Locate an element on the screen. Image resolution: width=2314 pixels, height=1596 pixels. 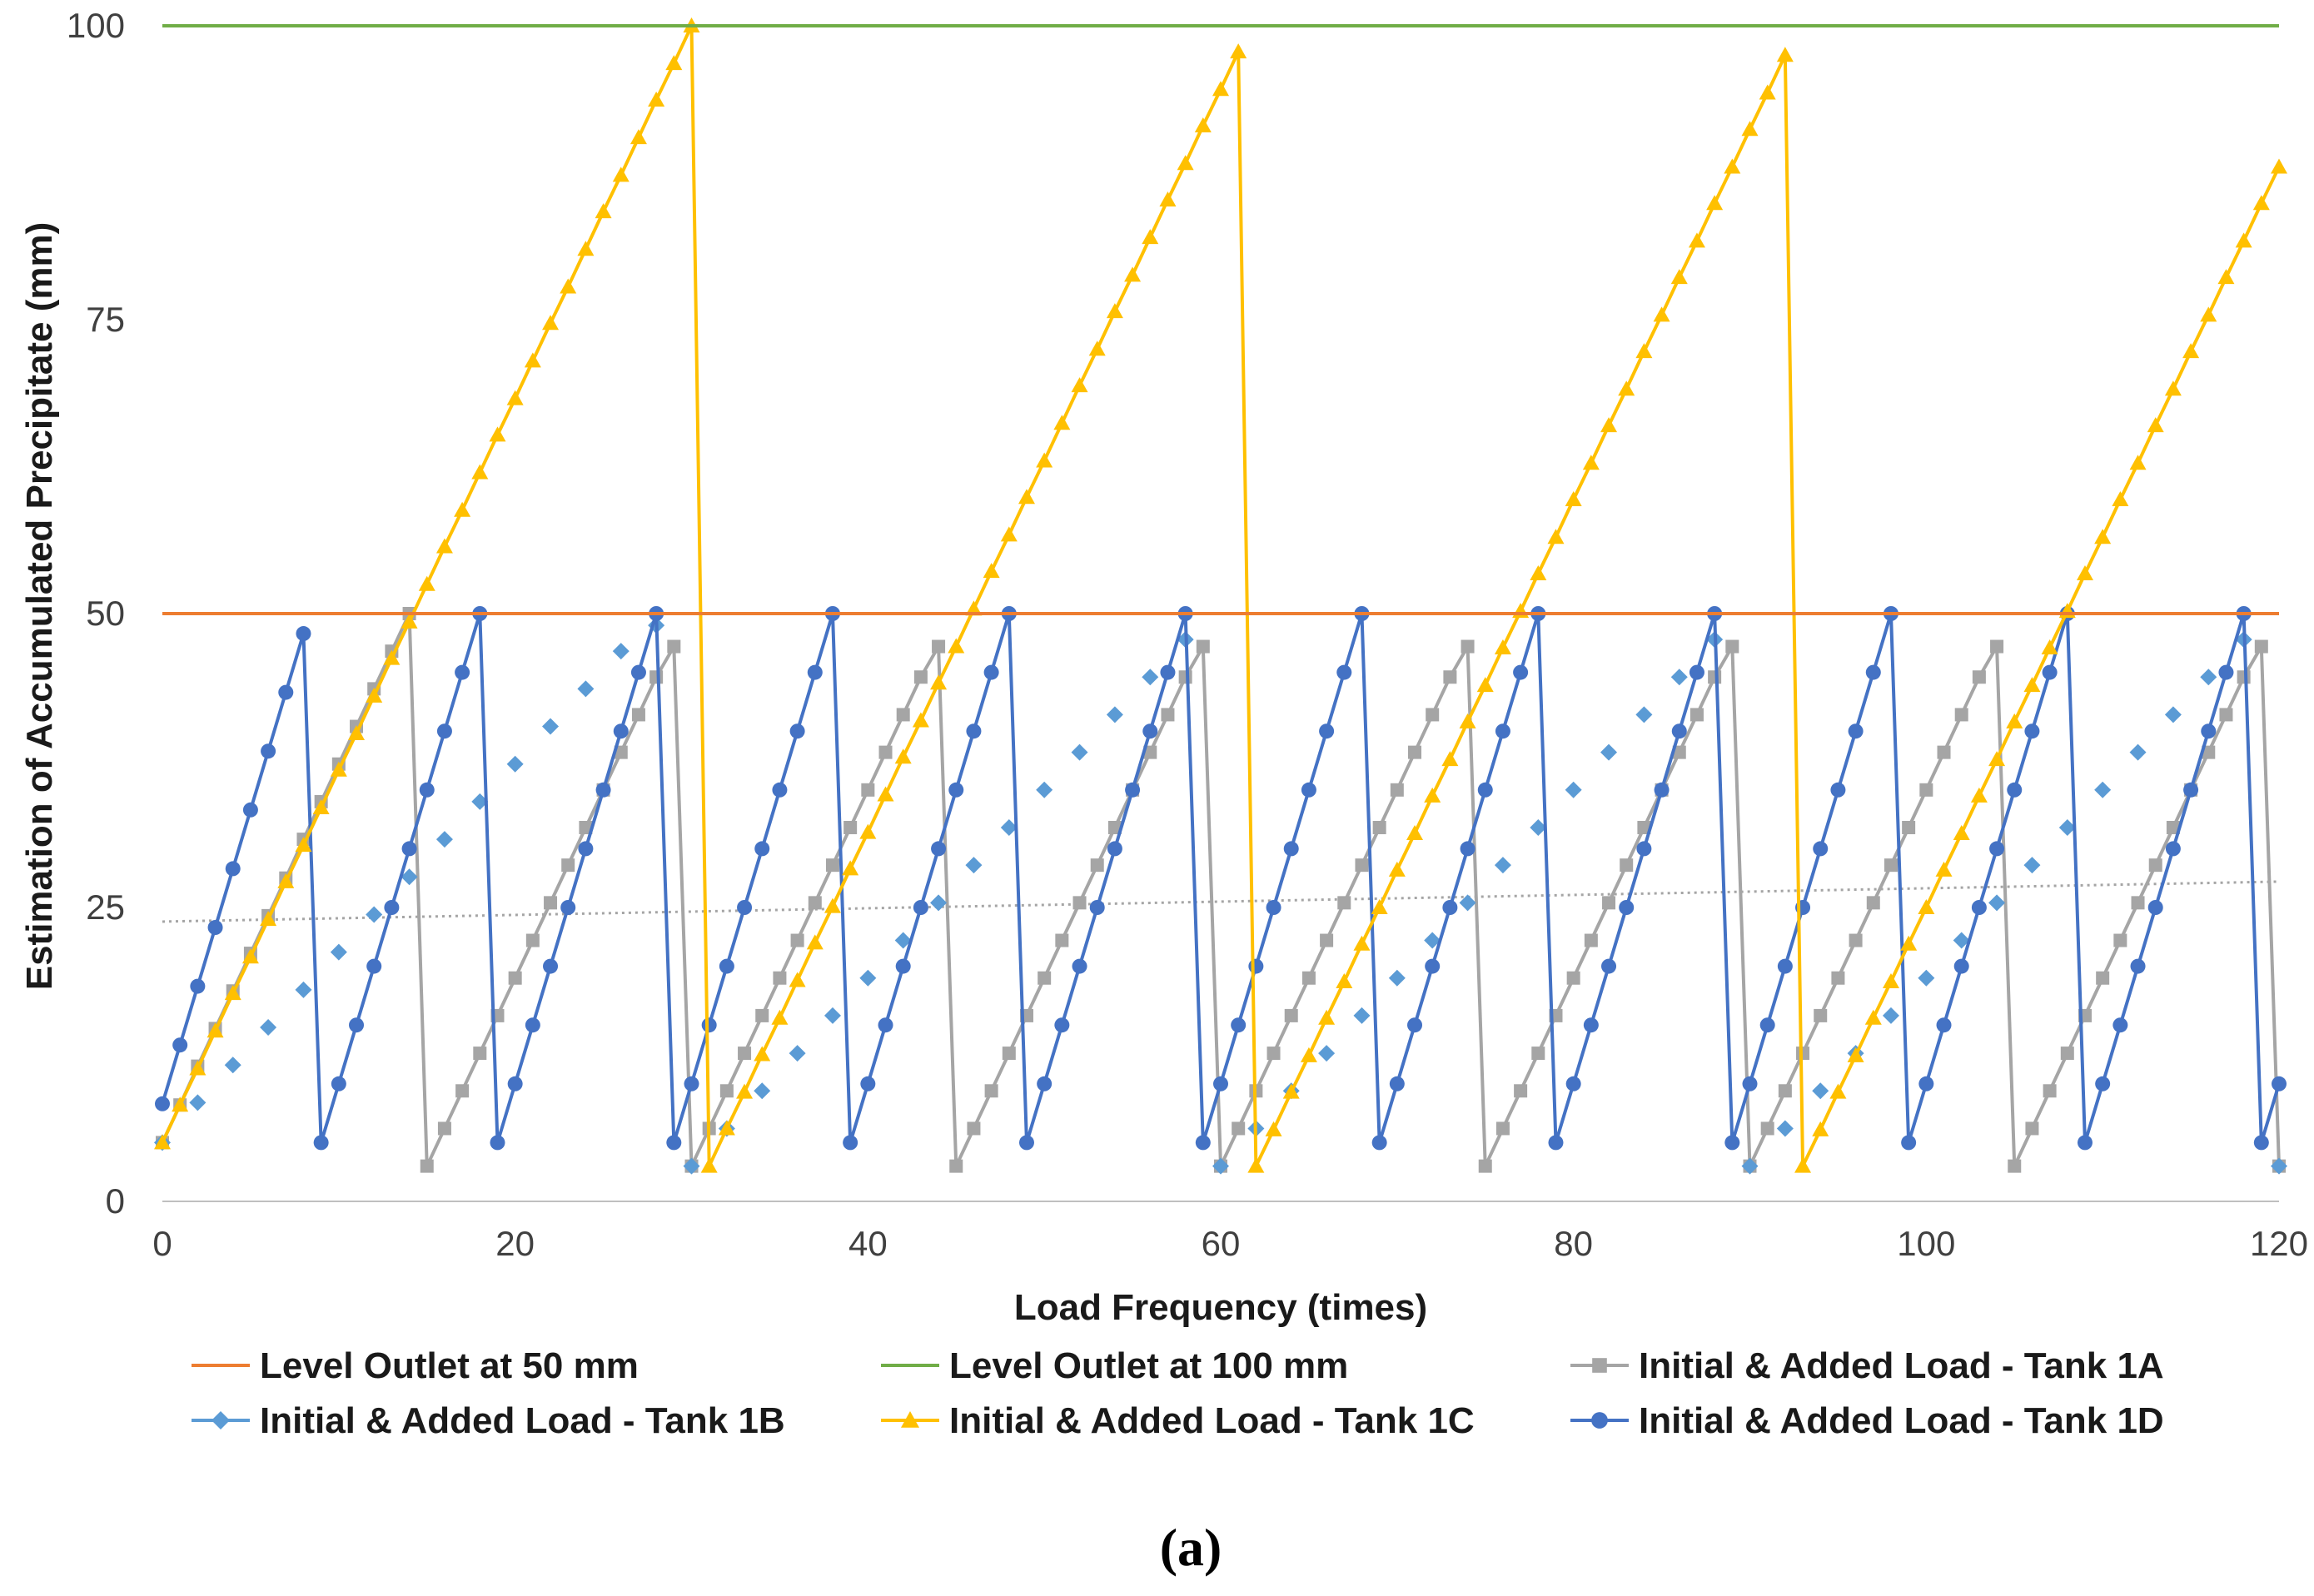
y-tick-label: 0 is located at coordinates (115, 1201).